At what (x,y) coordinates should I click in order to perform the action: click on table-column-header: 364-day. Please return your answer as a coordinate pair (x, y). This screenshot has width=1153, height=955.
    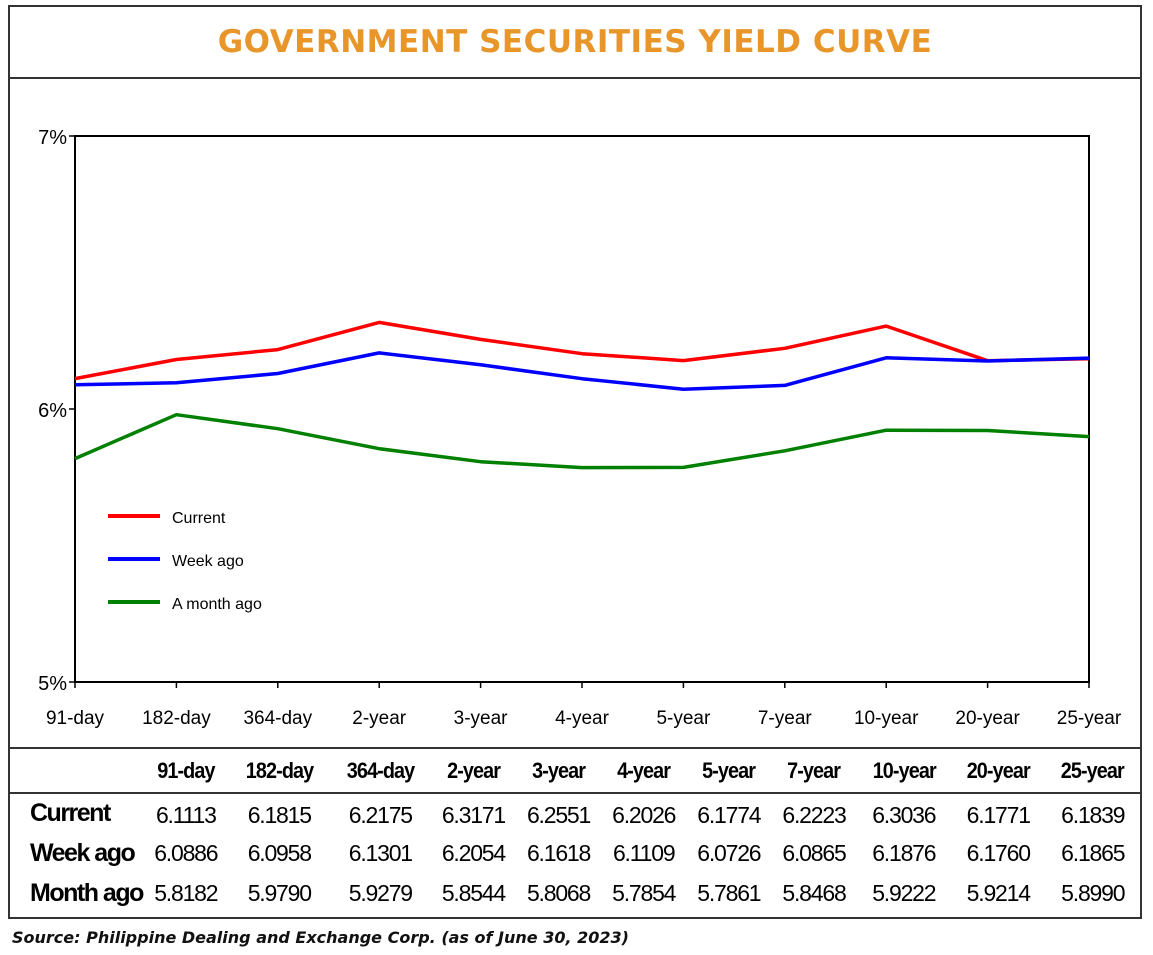
    Looking at the image, I should click on (380, 770).